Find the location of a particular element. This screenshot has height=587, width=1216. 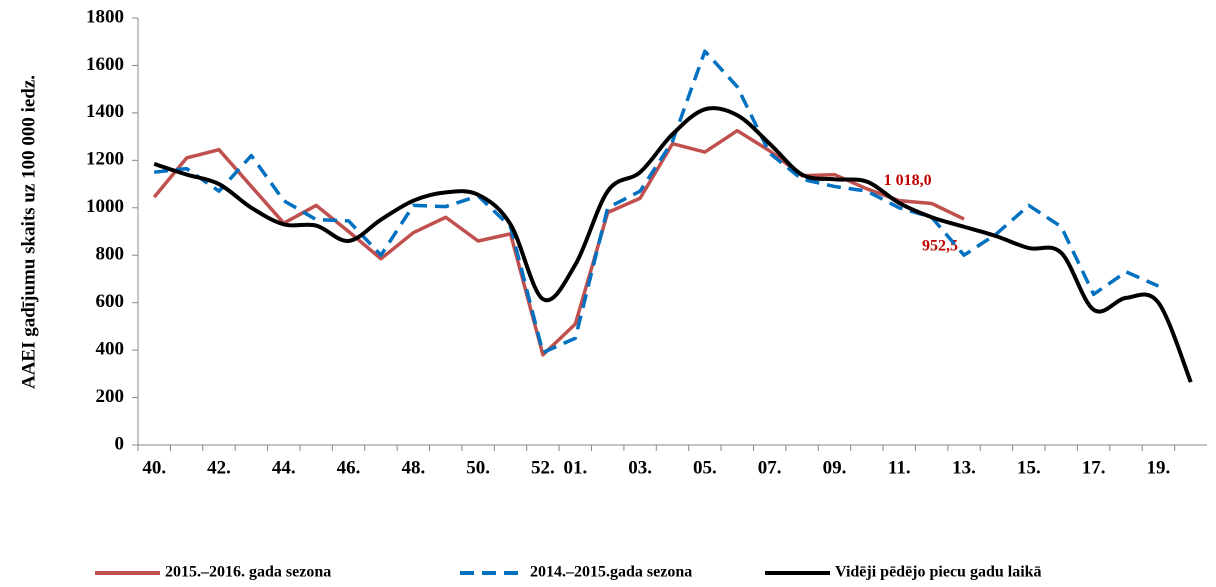

legend-label: Vidēji pēdējo piecu gadu laikā is located at coordinates (938, 572).